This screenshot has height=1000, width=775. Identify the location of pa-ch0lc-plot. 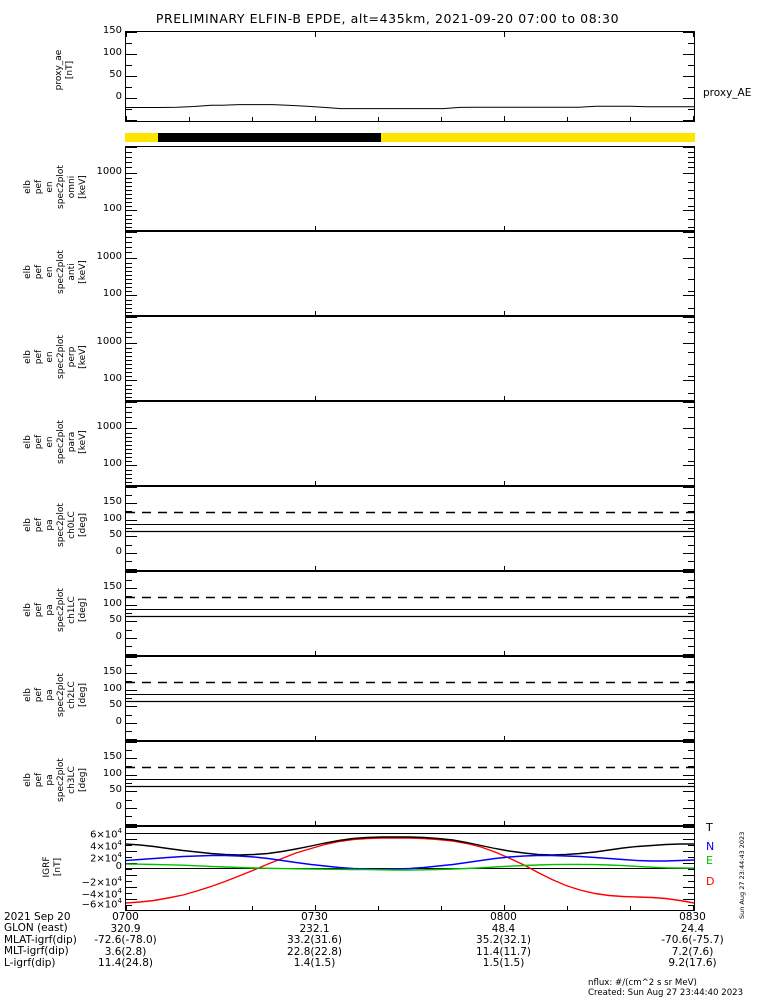
(410, 528).